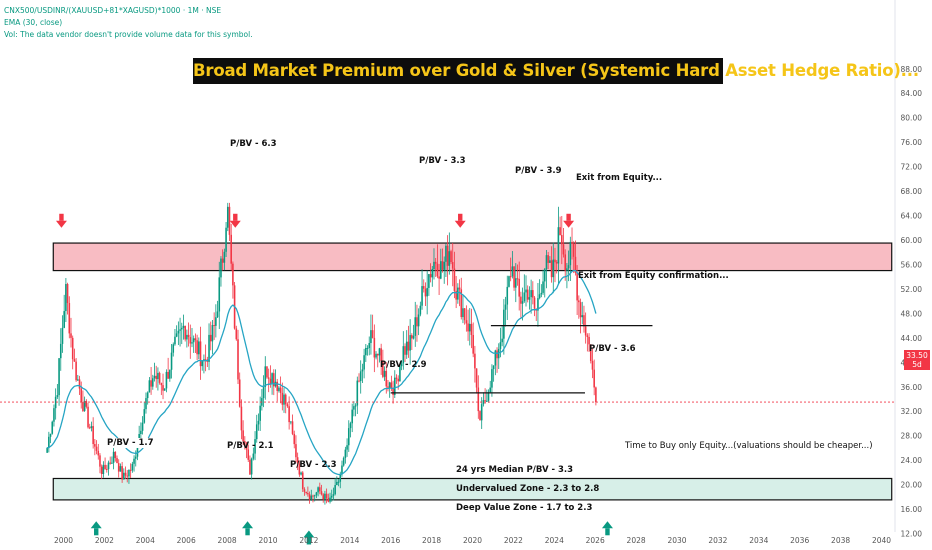 This screenshot has height=550, width=932. Describe the element at coordinates (595, 540) in the screenshot. I see `x-tick-label: 2026` at that location.